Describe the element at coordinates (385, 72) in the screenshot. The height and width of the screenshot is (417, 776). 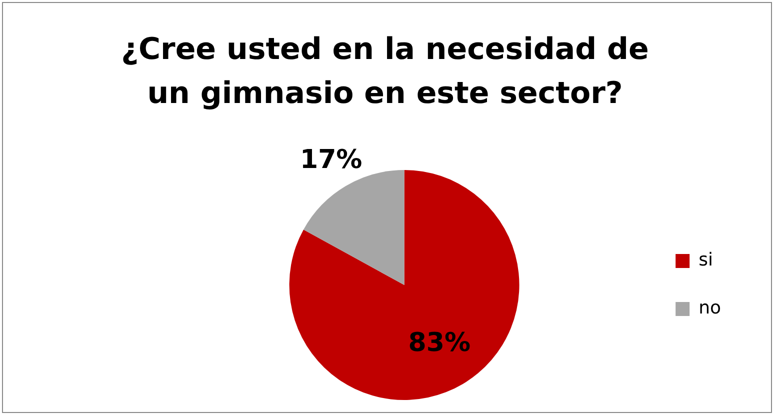
I see `chart-title: ¿Cree usted en la necesidad de un gimnasio en este sector?` at that location.